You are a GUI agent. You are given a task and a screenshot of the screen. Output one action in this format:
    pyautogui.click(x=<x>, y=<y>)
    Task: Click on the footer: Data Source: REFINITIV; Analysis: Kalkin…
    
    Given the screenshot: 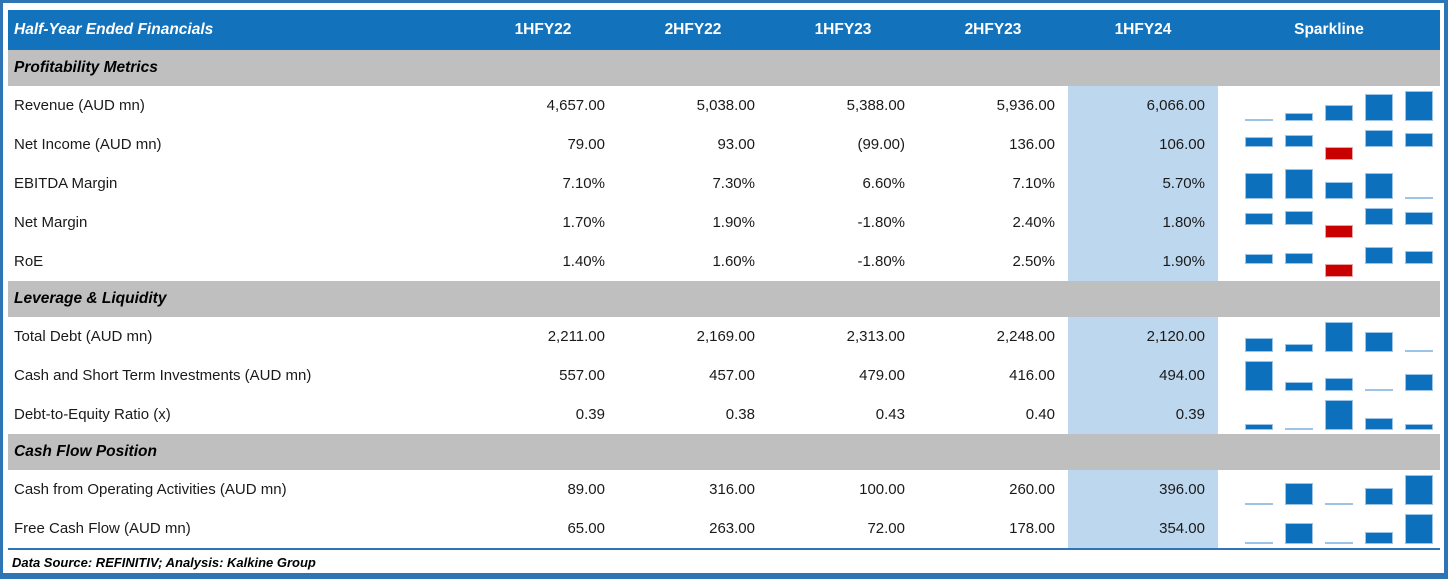 What is the action you would take?
    pyautogui.click(x=724, y=562)
    